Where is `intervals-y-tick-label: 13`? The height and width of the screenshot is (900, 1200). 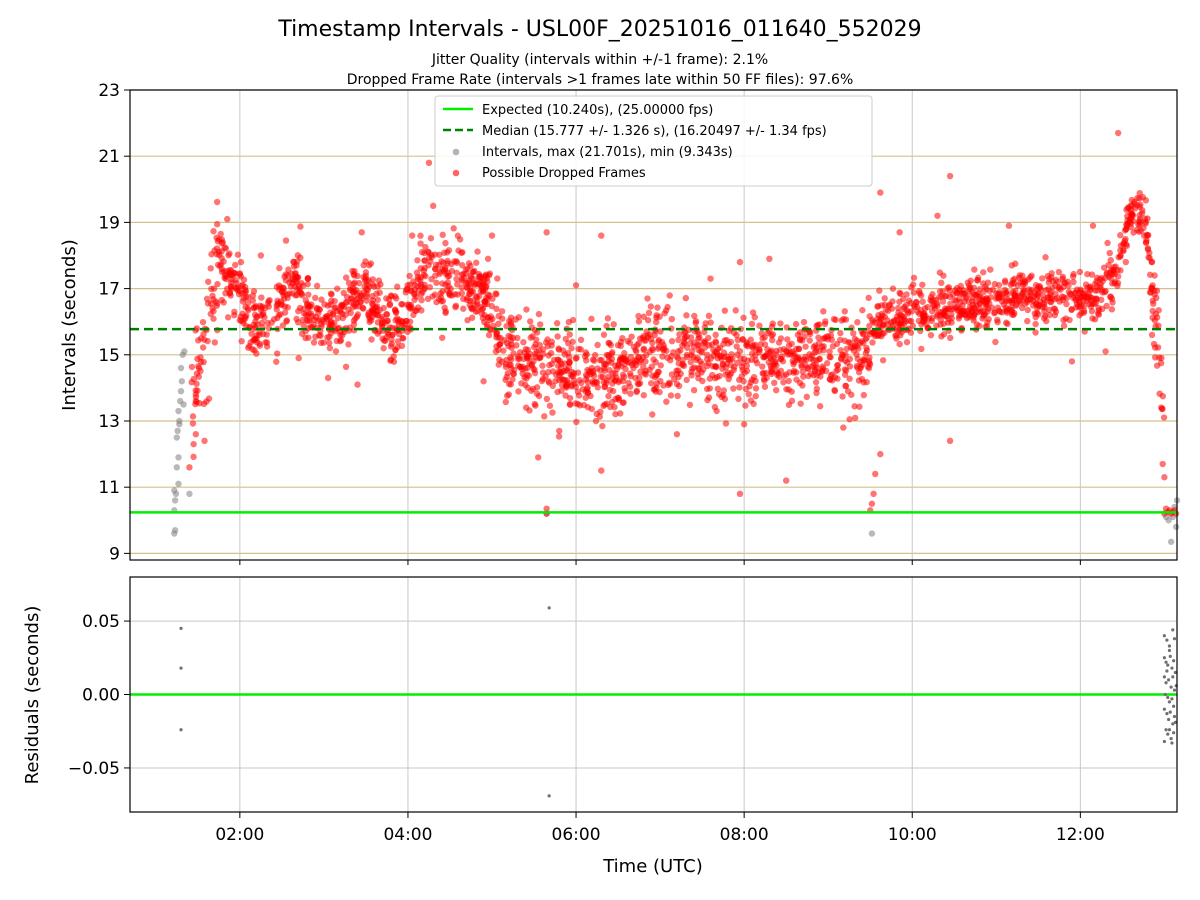
intervals-y-tick-label: 13 is located at coordinates (109, 422).